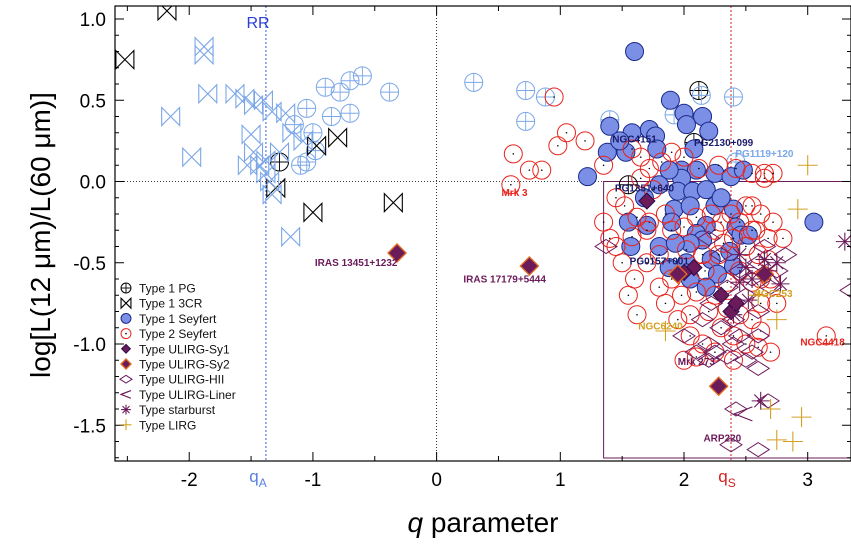 Image resolution: width=851 pixels, height=544 pixels. I want to click on annotation-label: IRAS 13451+1232, so click(356, 263).